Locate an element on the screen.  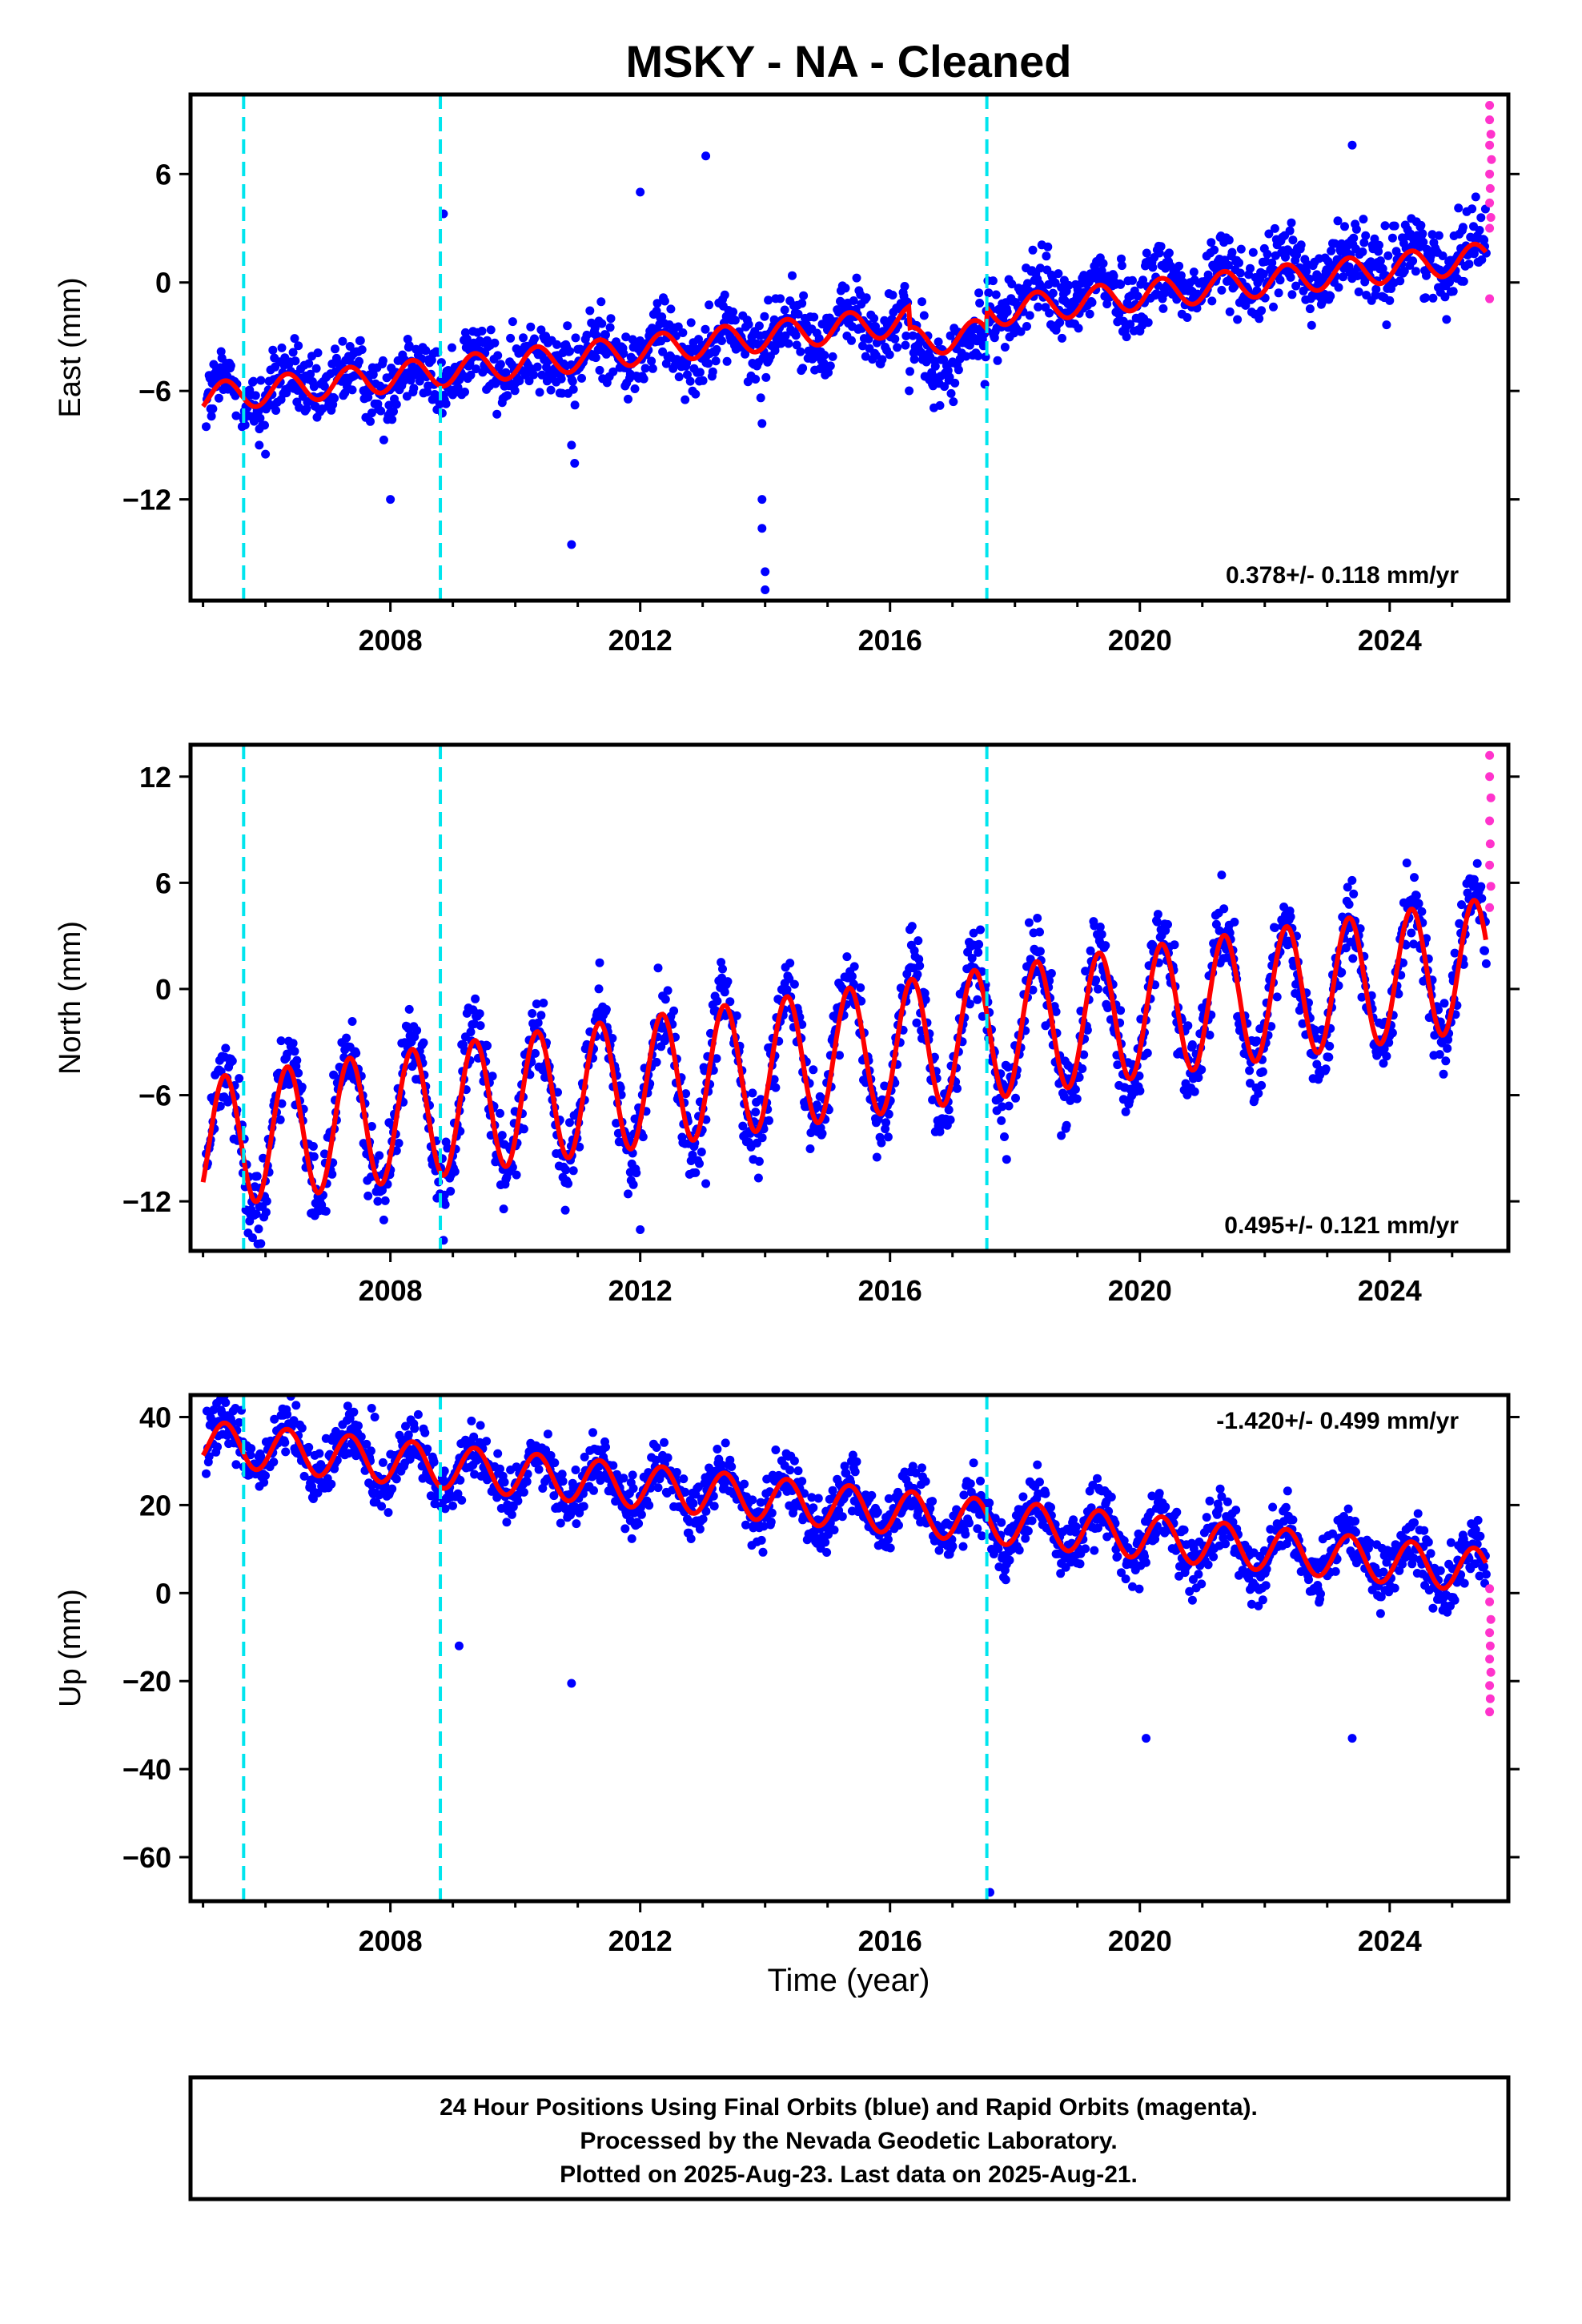
y-tick-label: 6 is located at coordinates (163, 174).